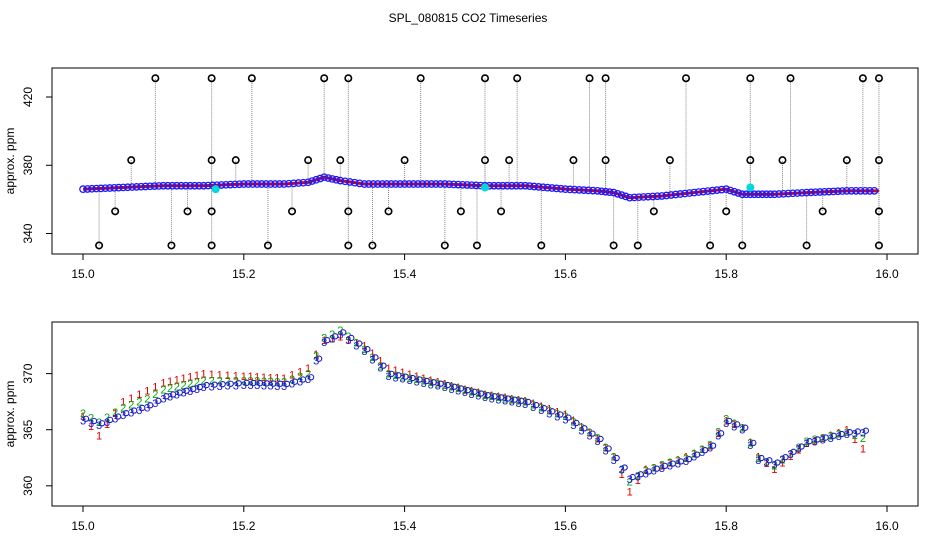 The width and height of the screenshot is (936, 540). I want to click on top-xtick-label: 15.2, so click(244, 274).